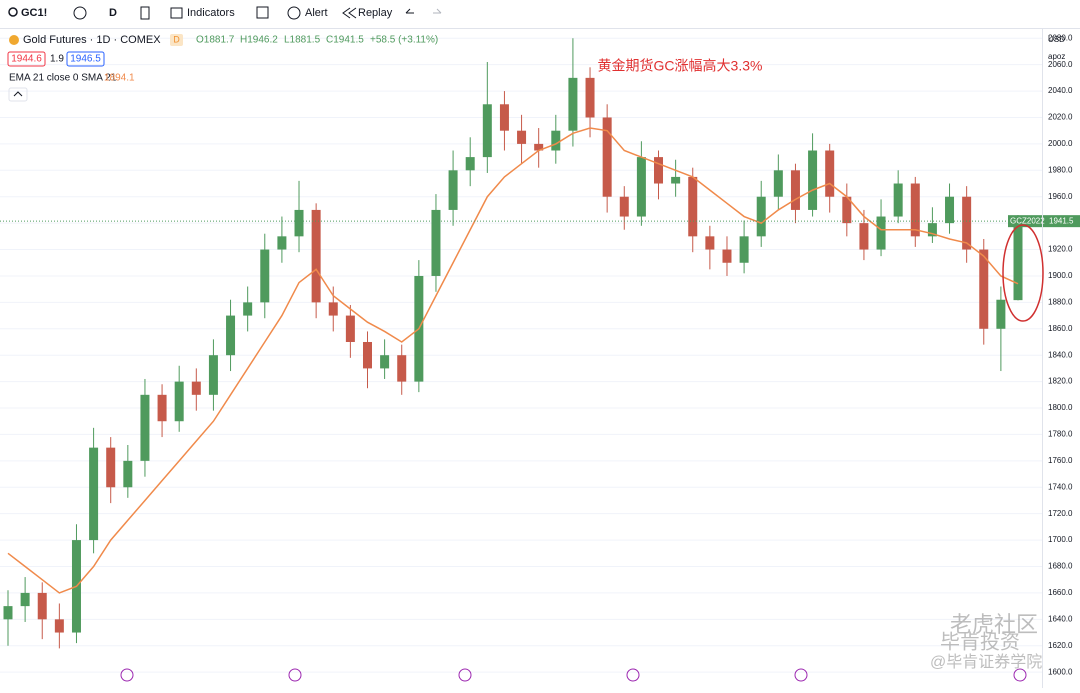 The image size is (1080, 693). Describe the element at coordinates (176, 13) in the screenshot. I see `indicators-icon` at that location.